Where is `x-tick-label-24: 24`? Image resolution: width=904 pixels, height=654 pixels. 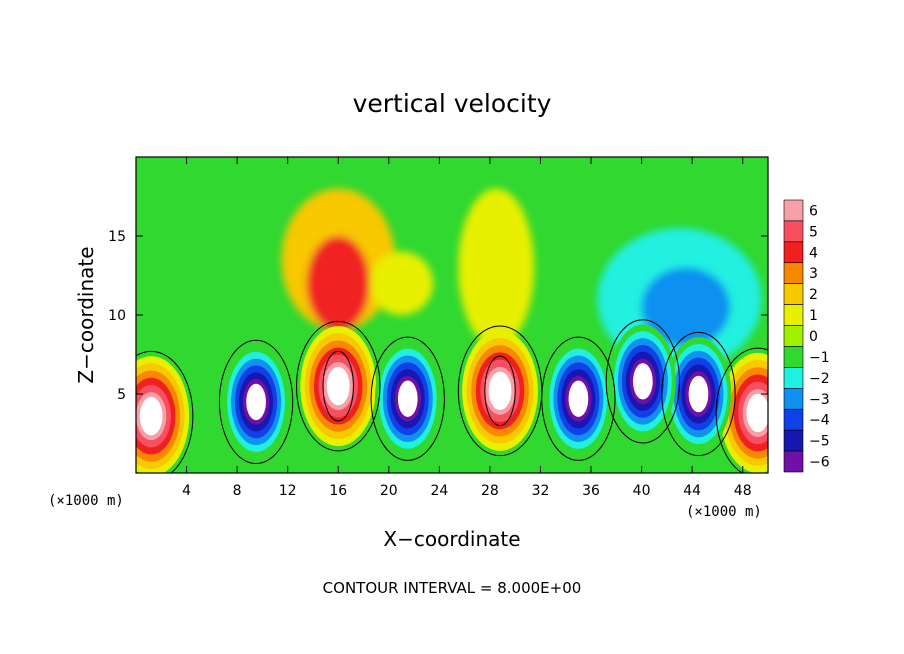 x-tick-label-24: 24 is located at coordinates (439, 491).